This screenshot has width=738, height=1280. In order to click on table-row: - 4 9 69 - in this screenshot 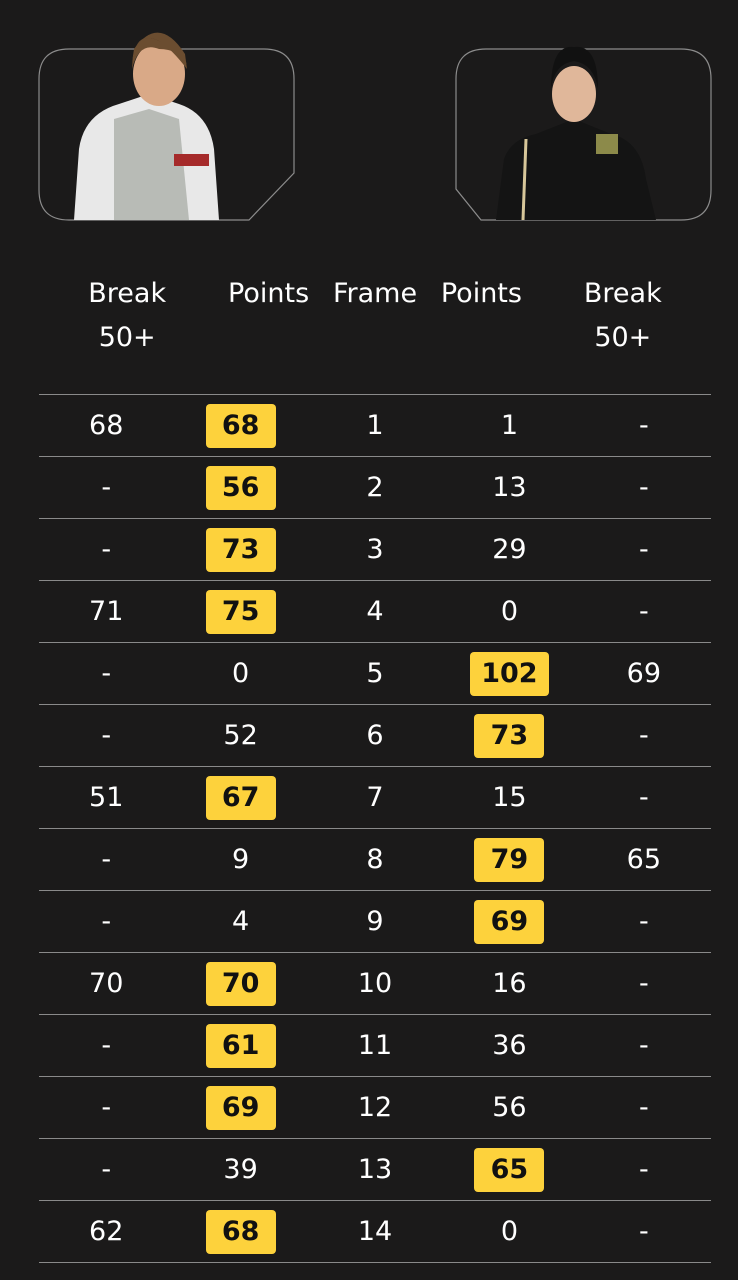, I will do `click(375, 921)`.